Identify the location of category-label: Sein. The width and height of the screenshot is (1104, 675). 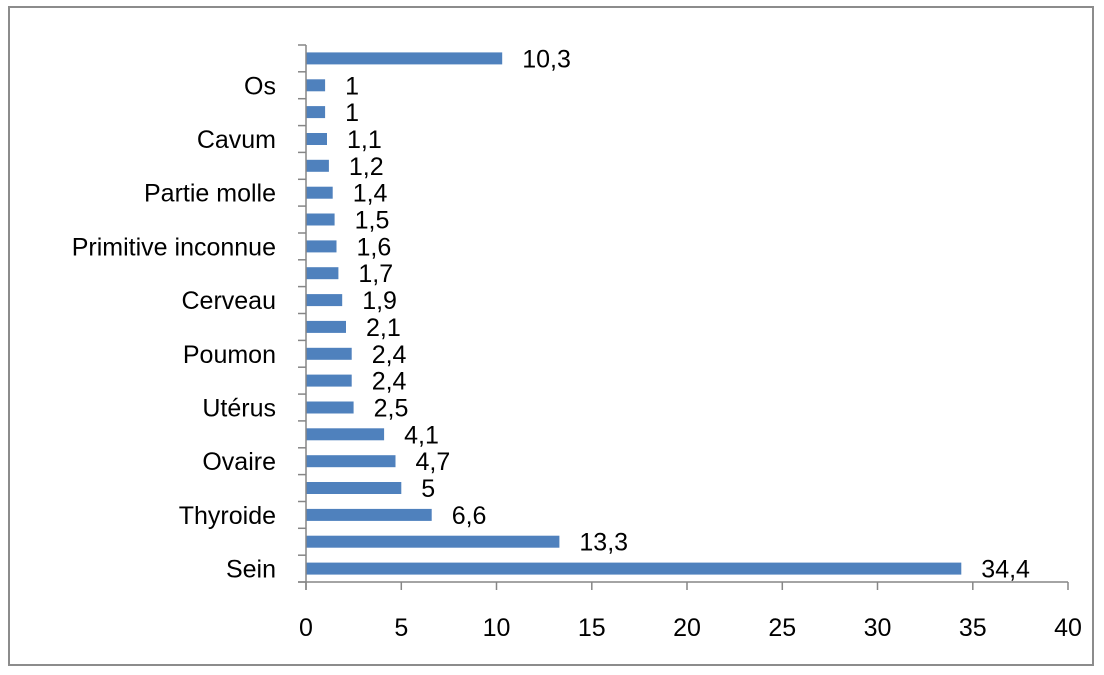
(251, 570).